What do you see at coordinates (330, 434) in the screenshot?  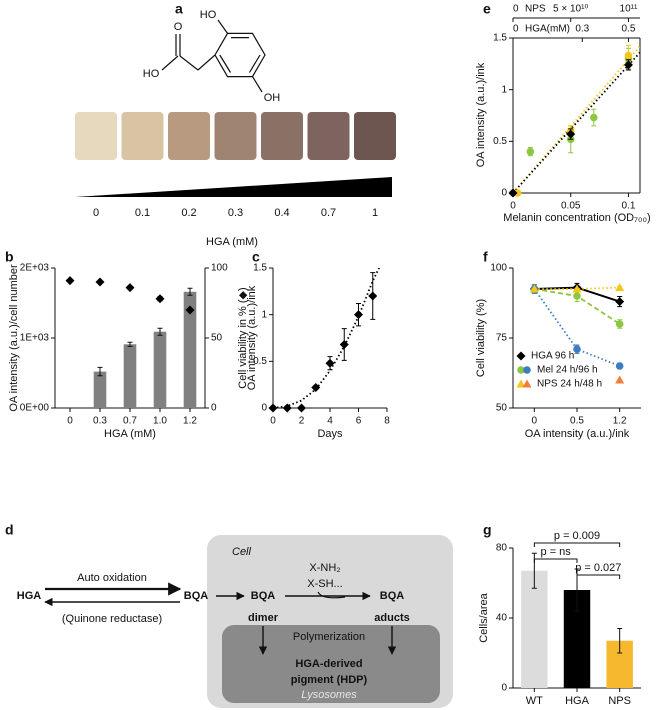 I see `x-axis-label: Days` at bounding box center [330, 434].